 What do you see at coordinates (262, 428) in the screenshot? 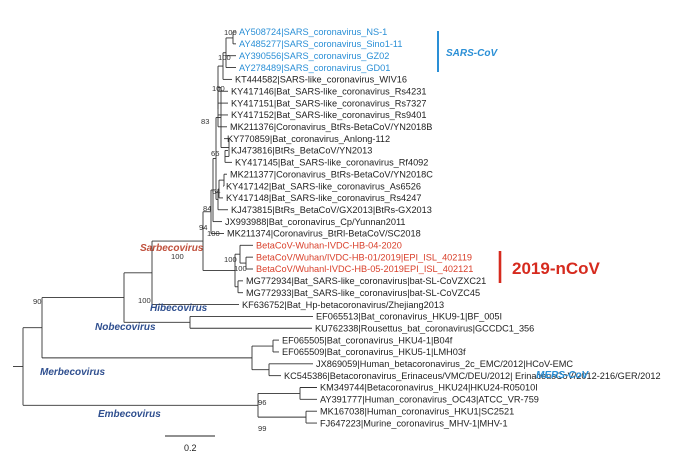
I see `bootstrap-value: 99` at bounding box center [262, 428].